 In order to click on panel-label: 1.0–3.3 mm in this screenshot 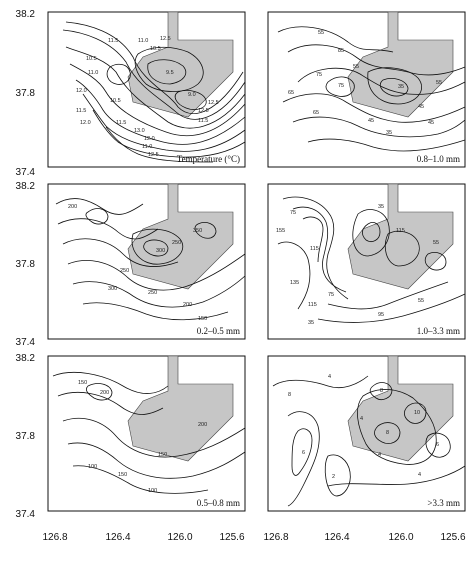, I will do `click(438, 331)`.